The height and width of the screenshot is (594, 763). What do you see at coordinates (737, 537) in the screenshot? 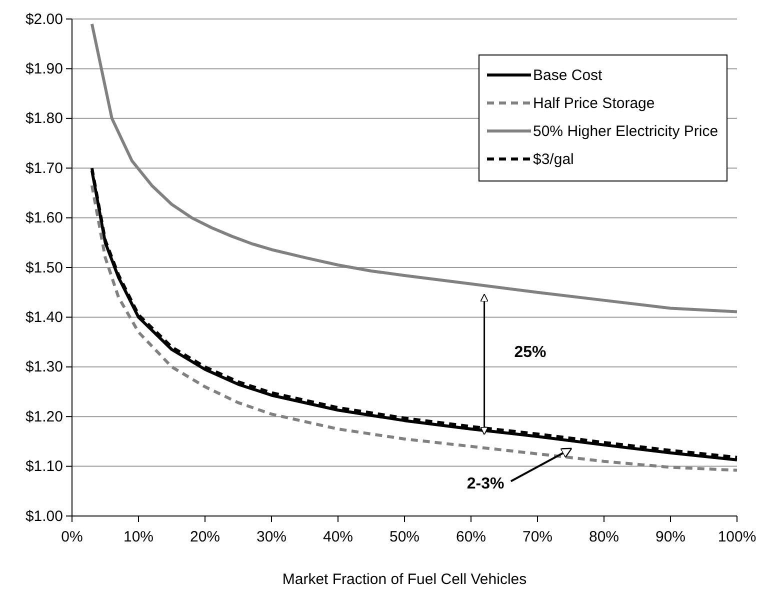
I see `x-tick-label: 100%` at bounding box center [737, 537].